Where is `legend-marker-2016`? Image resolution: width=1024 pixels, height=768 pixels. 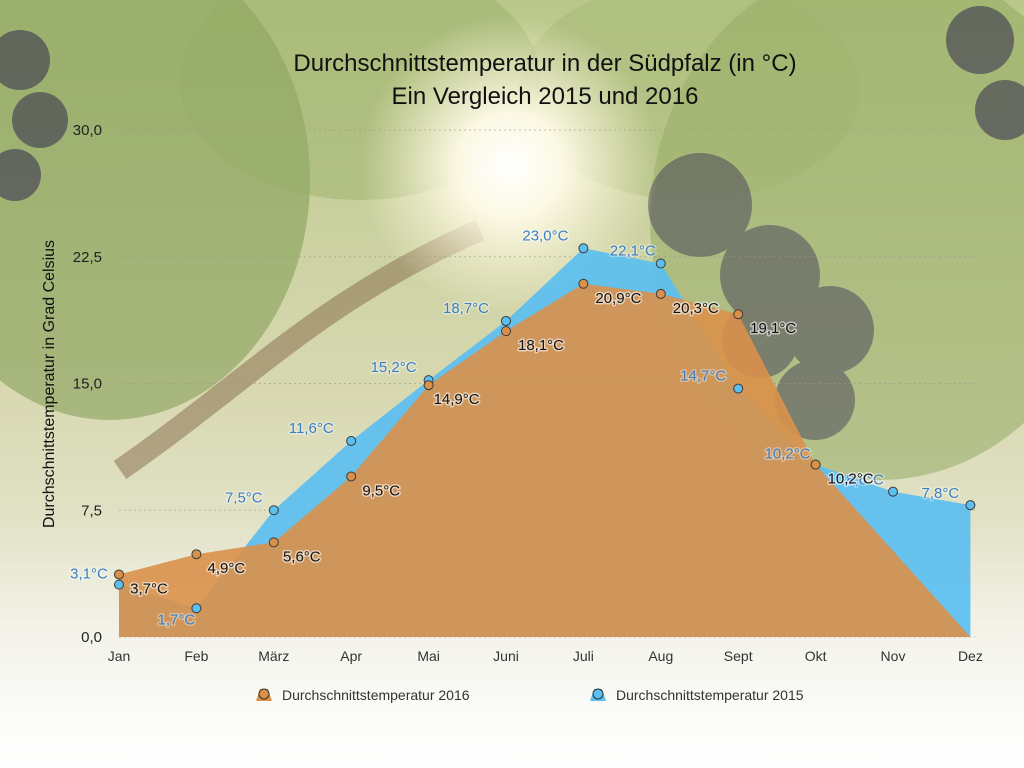 legend-marker-2016 is located at coordinates (264, 694).